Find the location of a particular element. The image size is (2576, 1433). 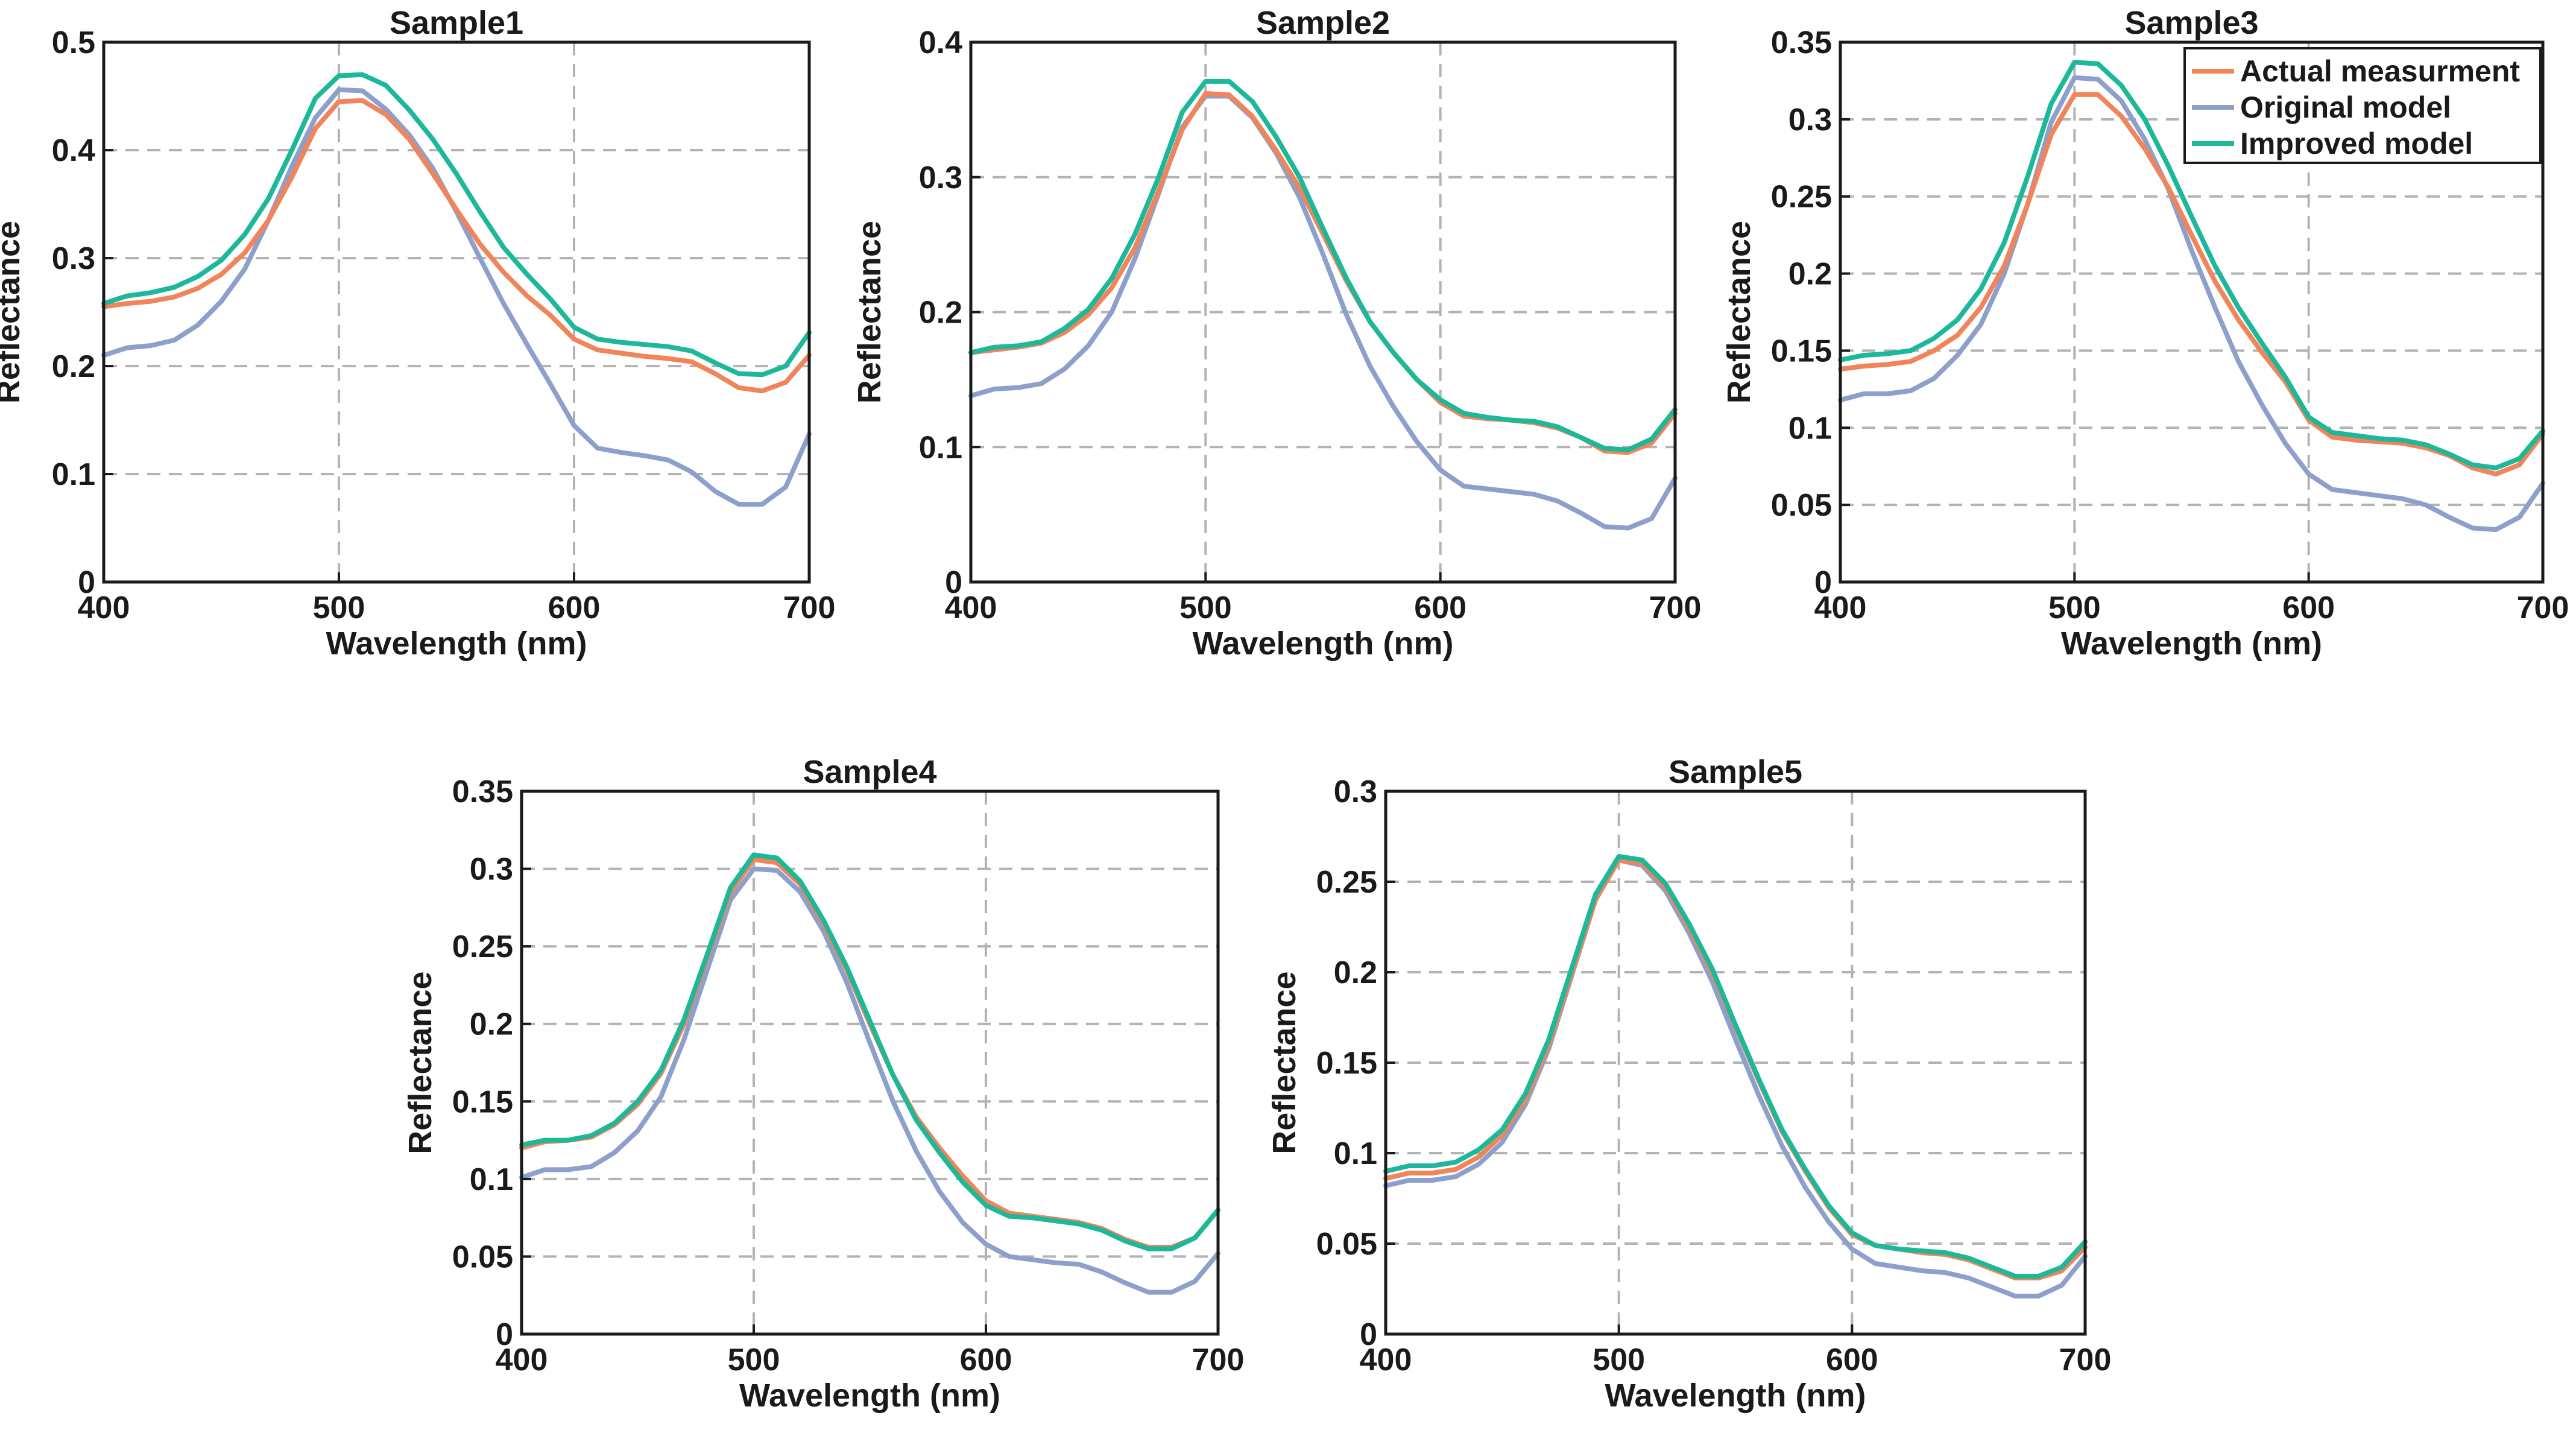

chart-title: Sample3 is located at coordinates (2191, 23).